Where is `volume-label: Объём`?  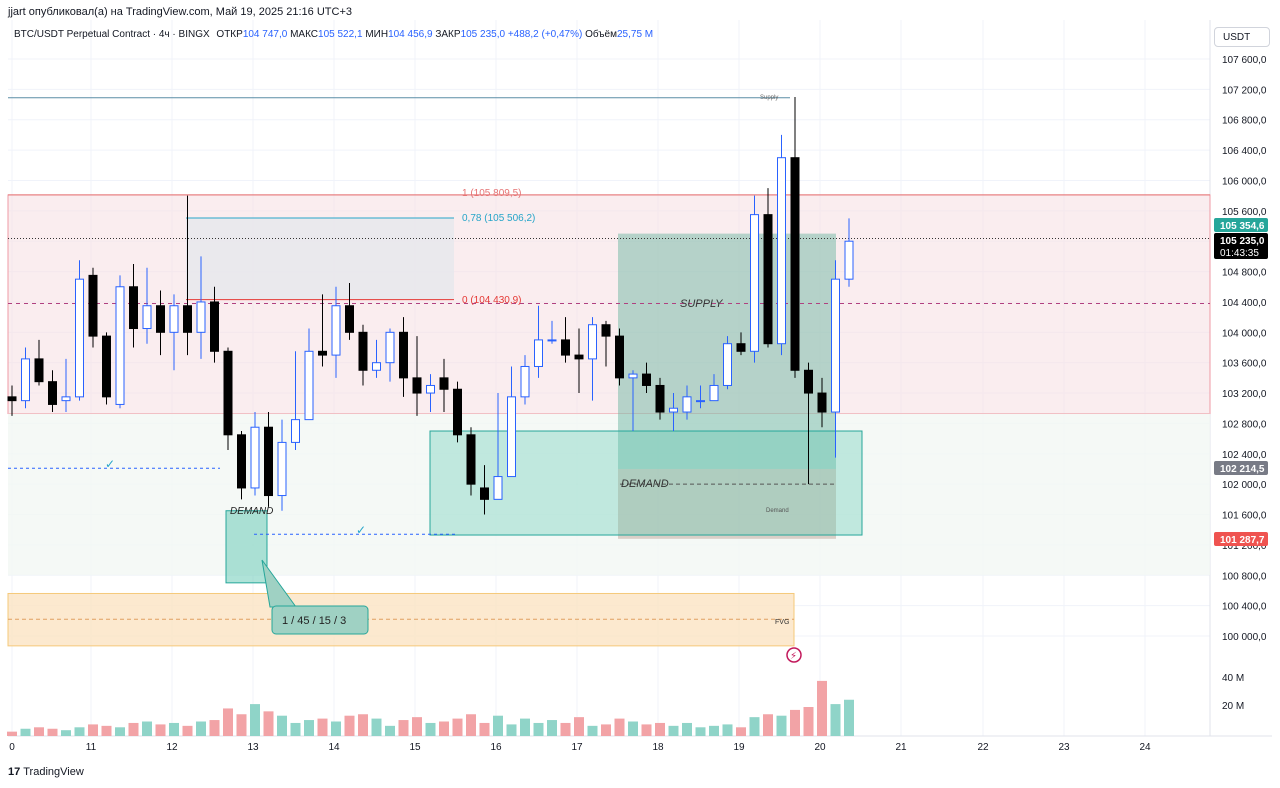
volume-label: Объём is located at coordinates (601, 34).